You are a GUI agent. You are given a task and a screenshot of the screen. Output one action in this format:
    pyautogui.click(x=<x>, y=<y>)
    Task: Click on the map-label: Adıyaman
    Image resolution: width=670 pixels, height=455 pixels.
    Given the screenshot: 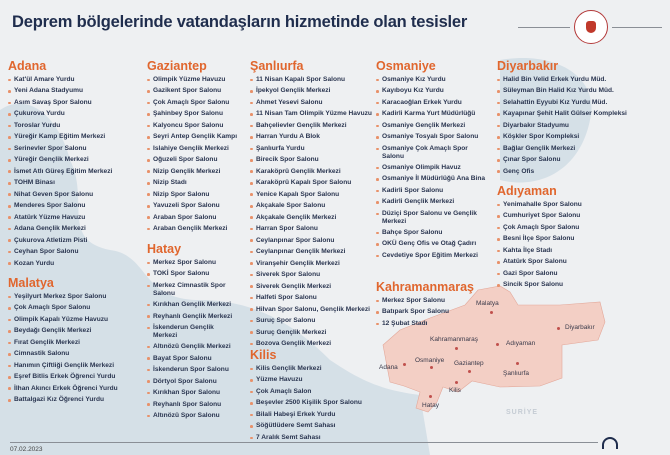 What is the action you would take?
    pyautogui.click(x=521, y=343)
    